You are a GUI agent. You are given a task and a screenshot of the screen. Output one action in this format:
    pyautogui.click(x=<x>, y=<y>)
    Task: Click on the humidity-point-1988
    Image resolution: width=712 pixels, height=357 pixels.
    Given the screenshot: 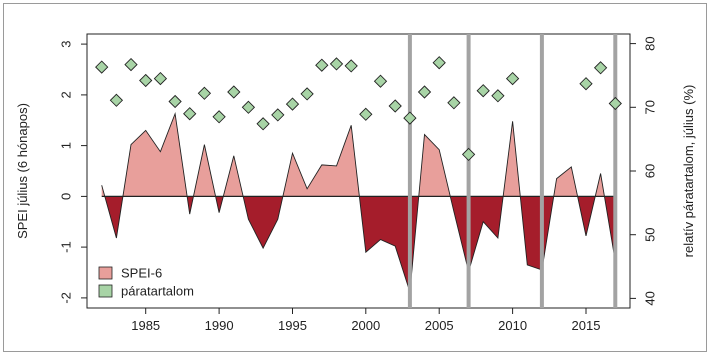 What is the action you would take?
    pyautogui.click(x=190, y=114)
    